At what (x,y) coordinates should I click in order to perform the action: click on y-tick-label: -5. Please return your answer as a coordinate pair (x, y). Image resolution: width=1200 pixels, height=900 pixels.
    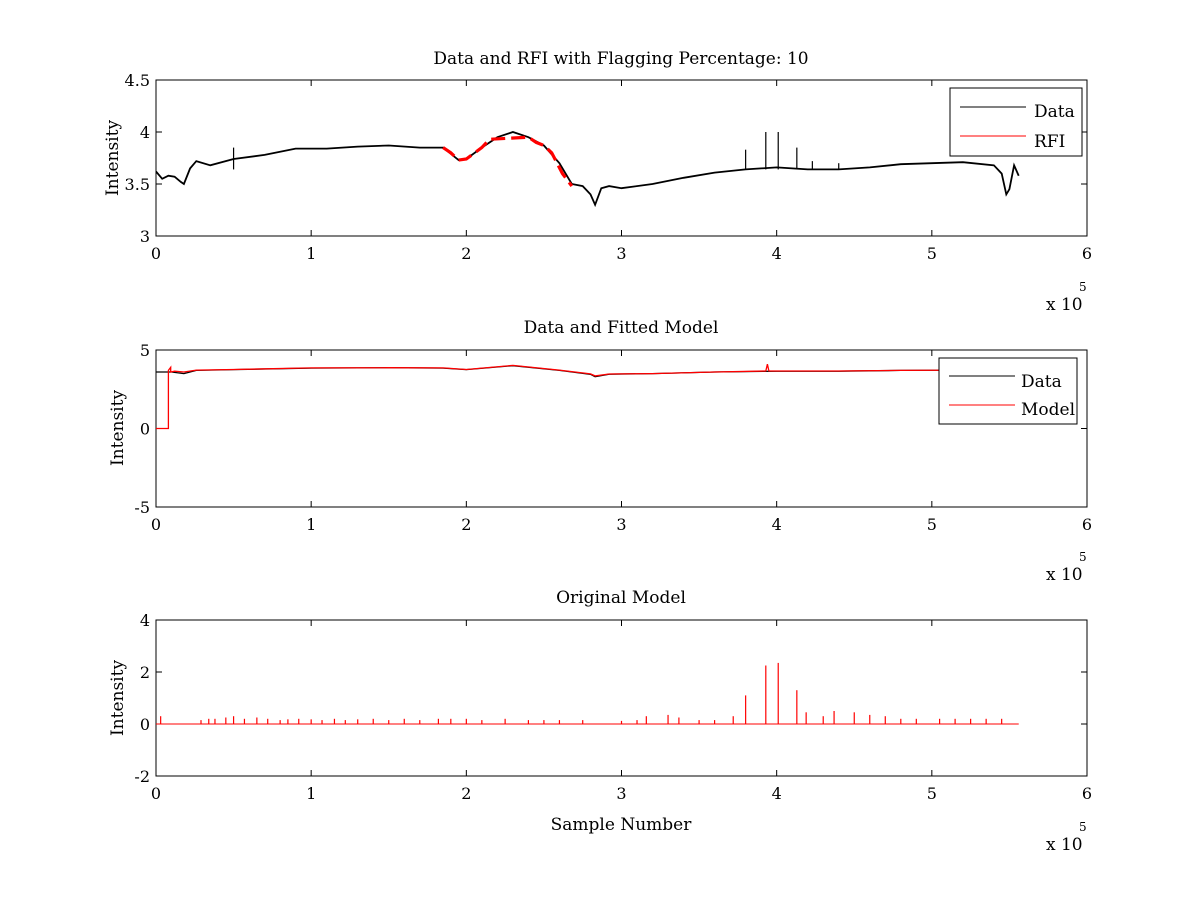
    Looking at the image, I should click on (142, 507).